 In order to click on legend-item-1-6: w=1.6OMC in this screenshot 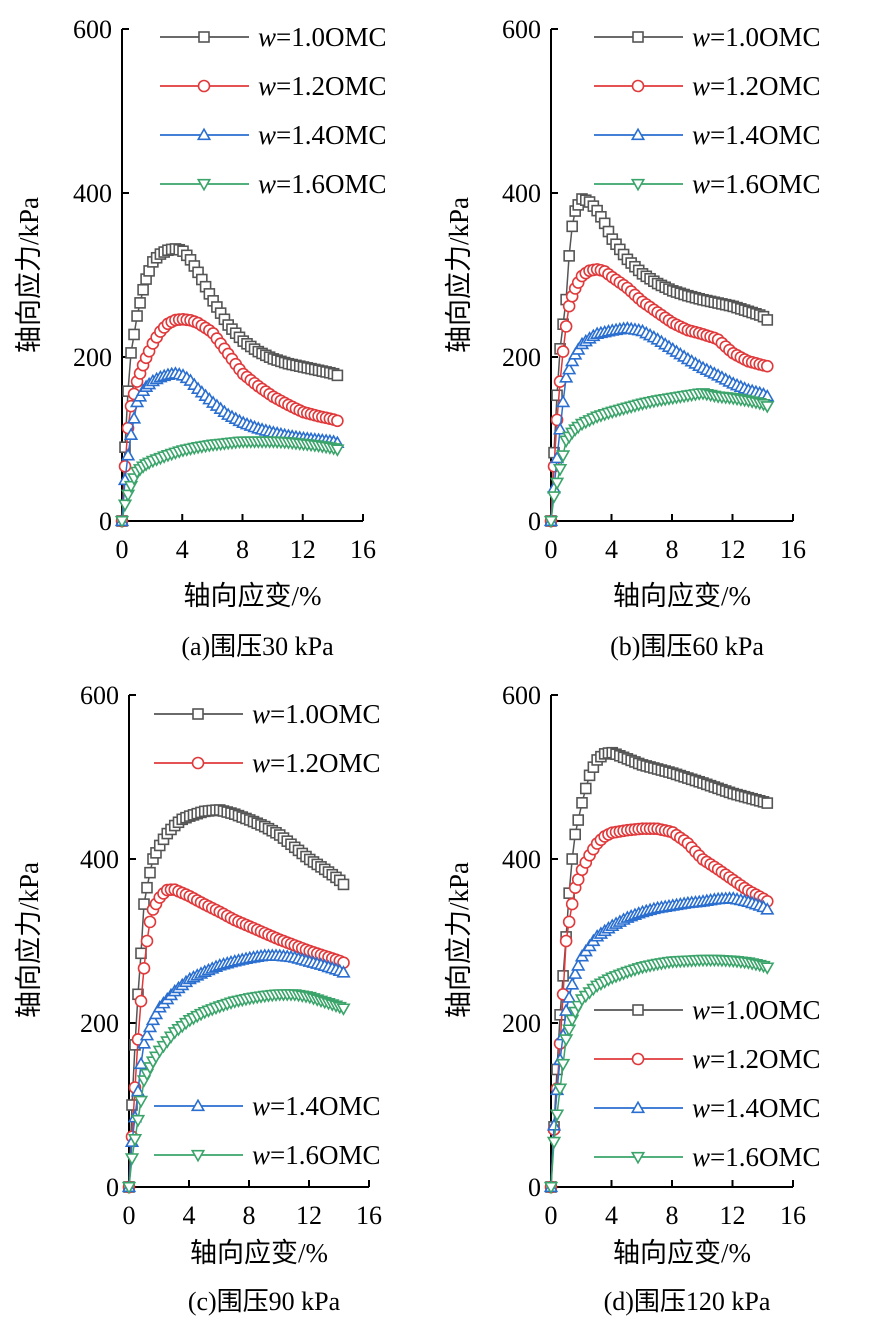, I will do `click(273, 184)`.